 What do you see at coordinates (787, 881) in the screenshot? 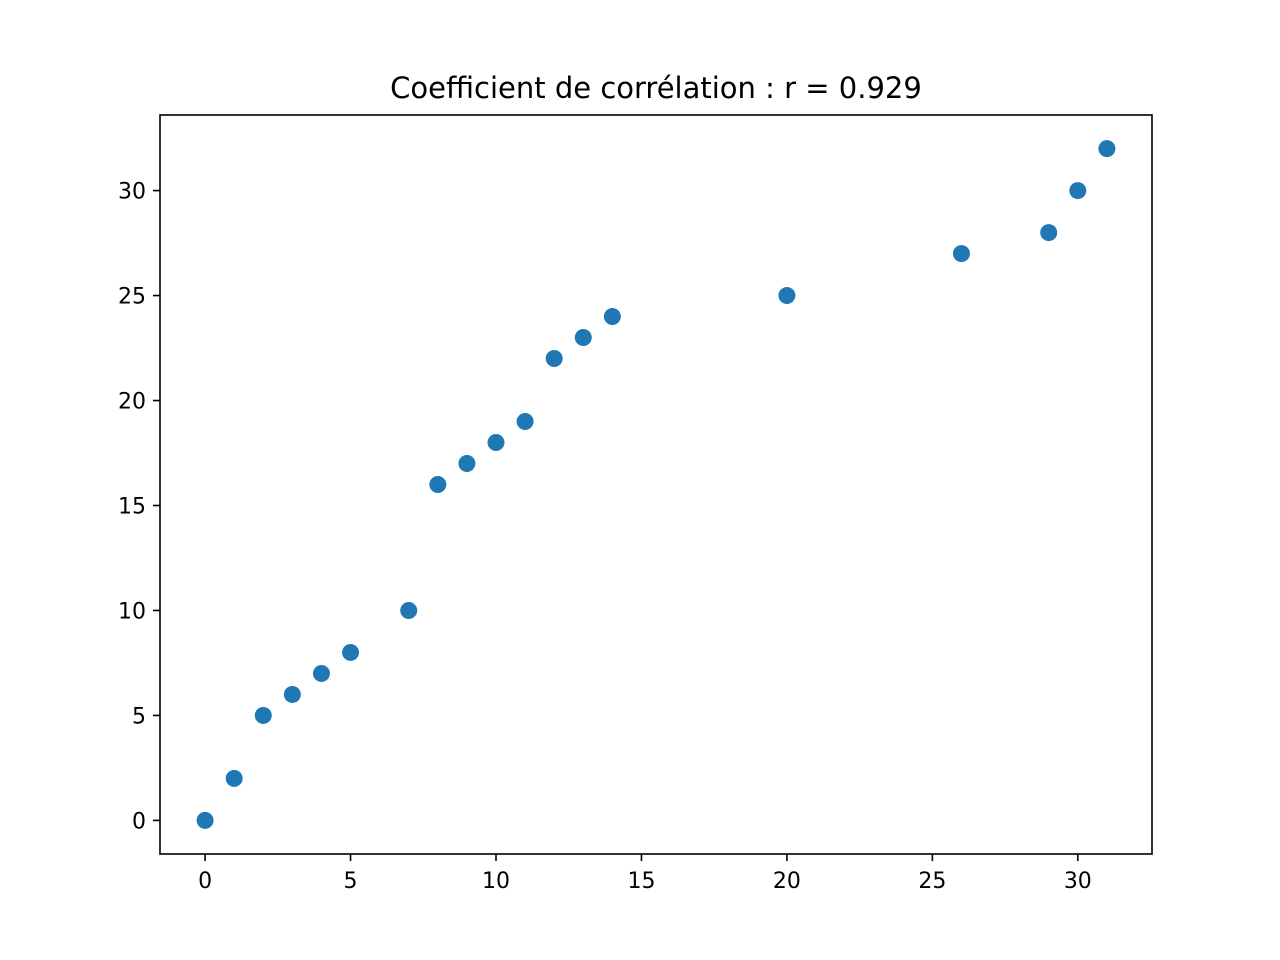
I see `x-tick-label: 20` at bounding box center [787, 881].